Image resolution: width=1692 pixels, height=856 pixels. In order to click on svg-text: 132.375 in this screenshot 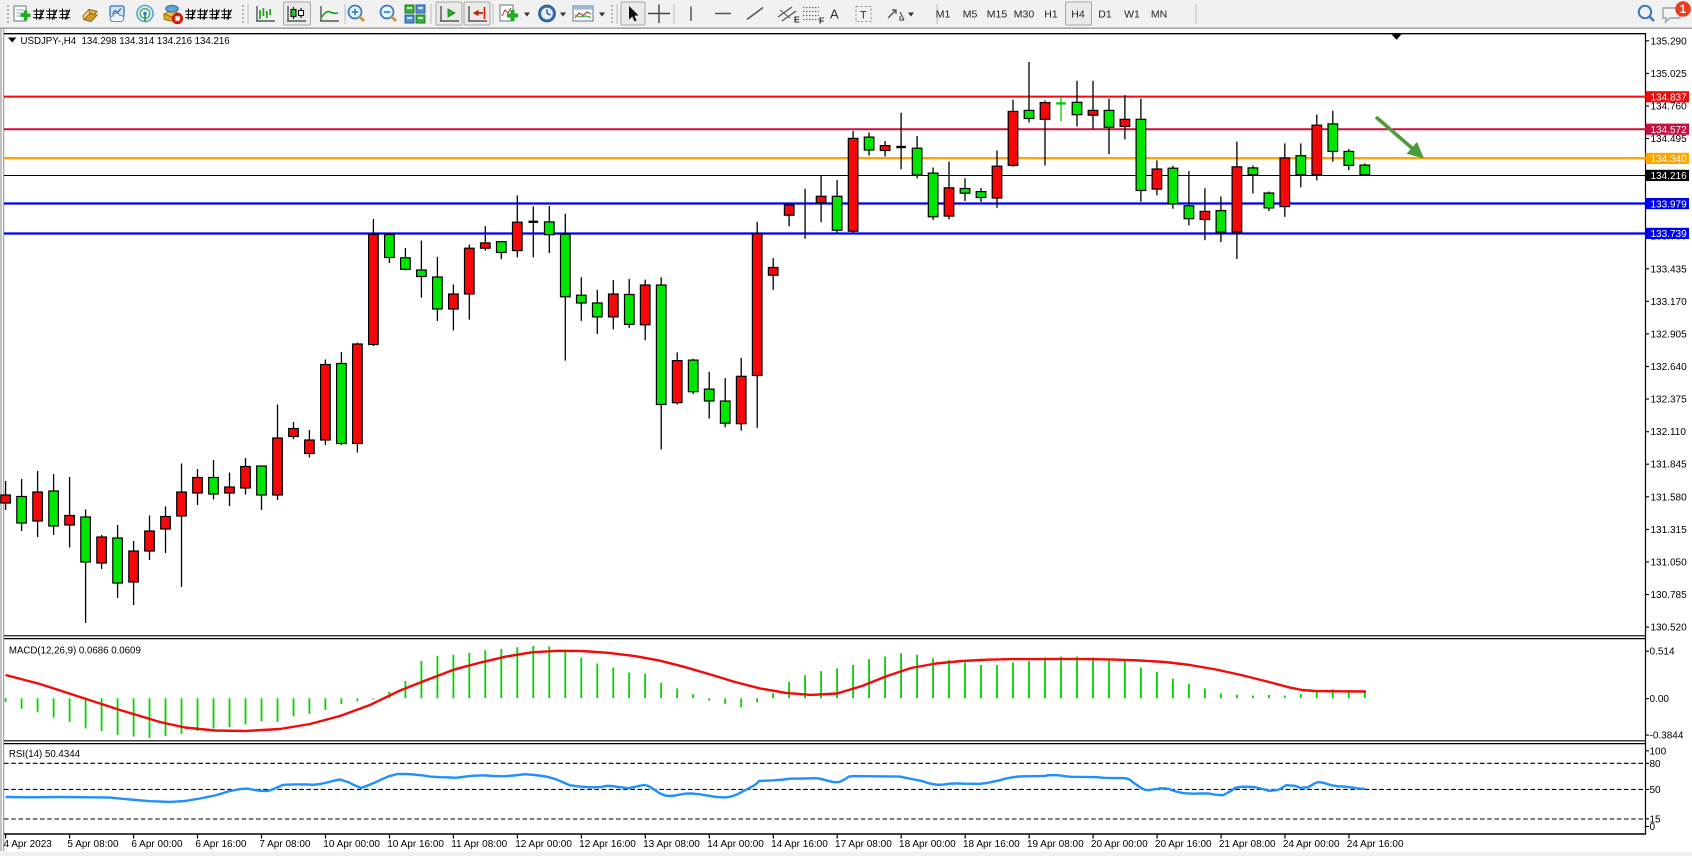, I will do `click(1669, 400)`.